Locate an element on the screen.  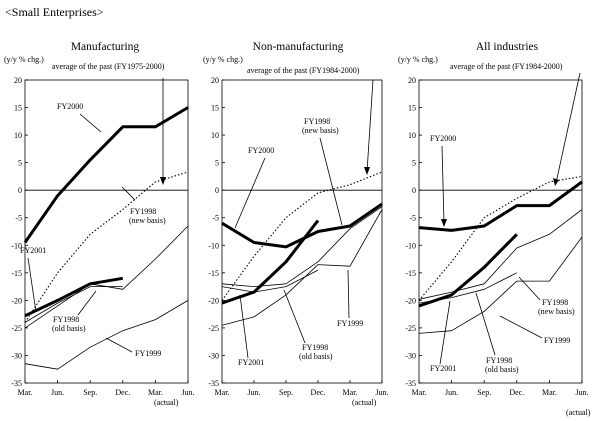
y-tick-label: -10 is located at coordinates (410, 245).